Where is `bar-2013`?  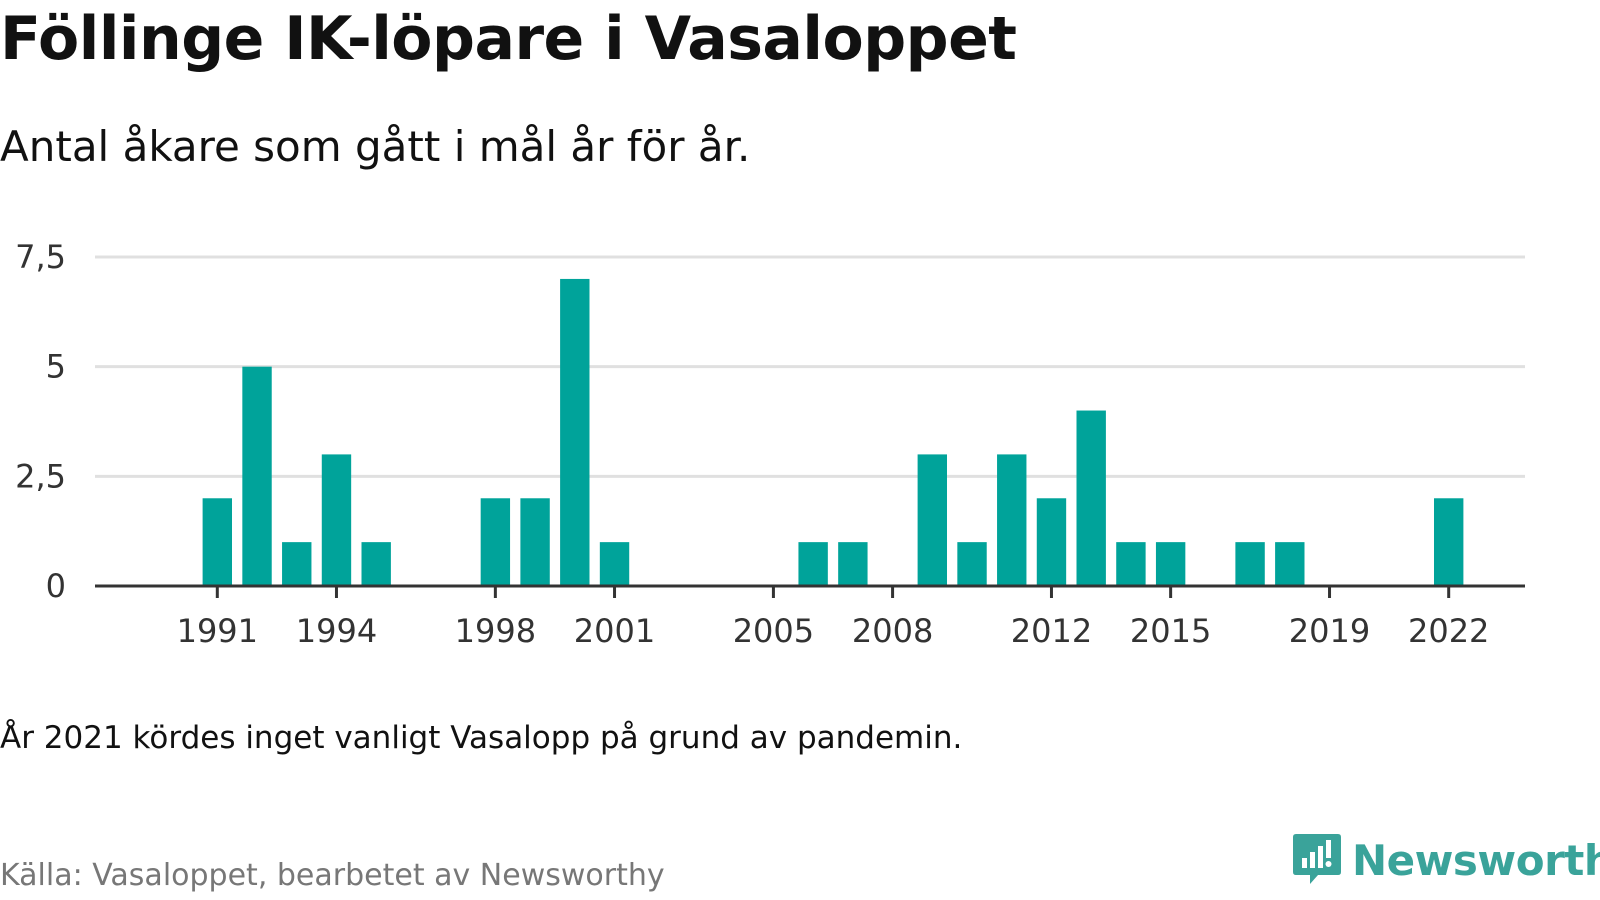
bar-2013 is located at coordinates (1091, 498).